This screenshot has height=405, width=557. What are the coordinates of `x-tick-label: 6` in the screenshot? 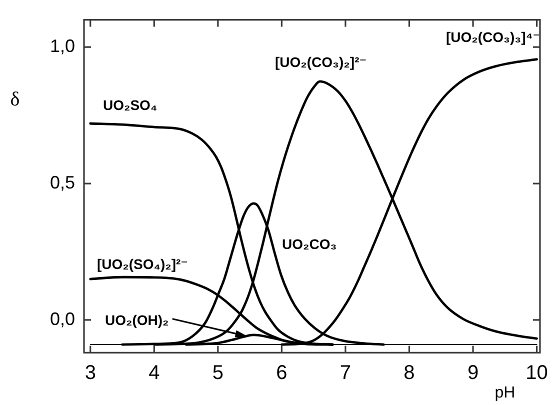 It's located at (282, 373).